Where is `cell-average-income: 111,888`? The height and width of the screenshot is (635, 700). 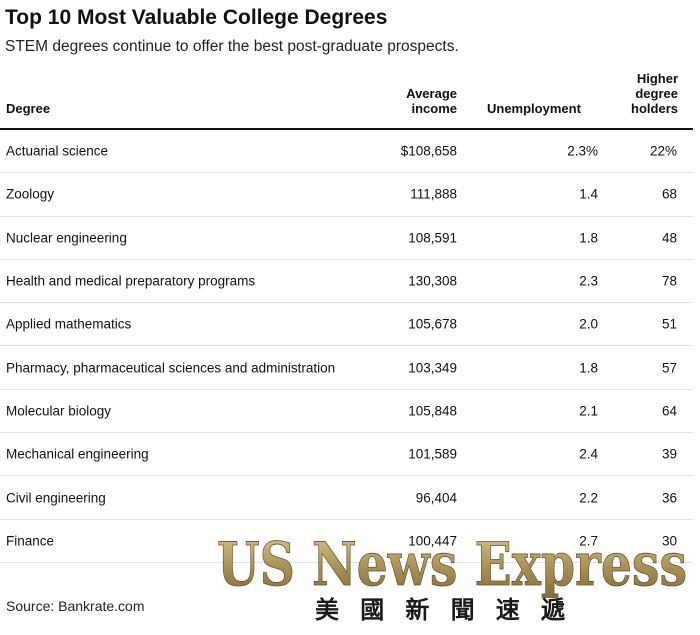 cell-average-income: 111,888 is located at coordinates (433, 194).